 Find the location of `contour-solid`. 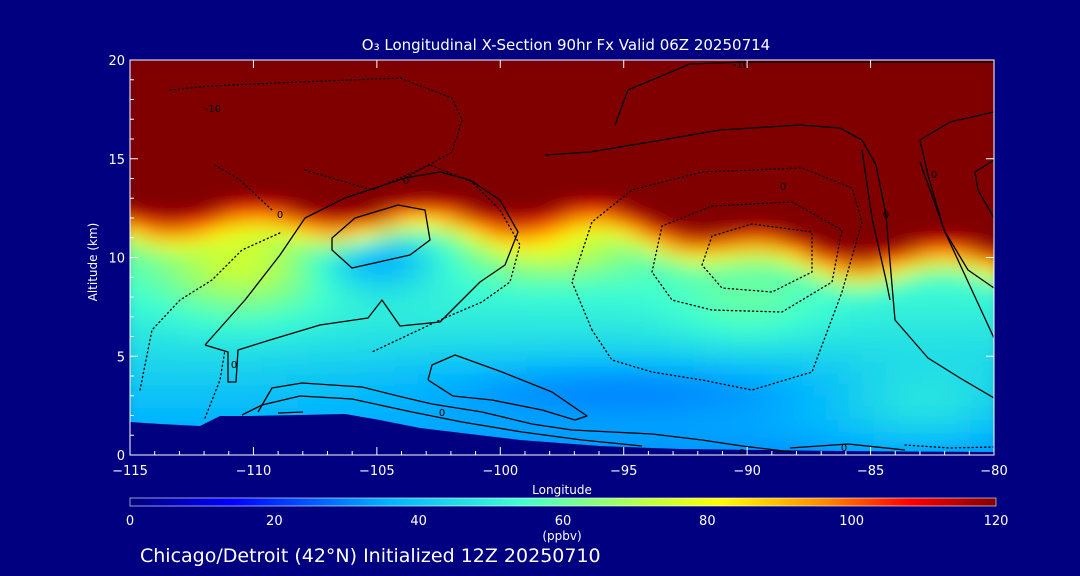

contour-solid is located at coordinates (804, 93).